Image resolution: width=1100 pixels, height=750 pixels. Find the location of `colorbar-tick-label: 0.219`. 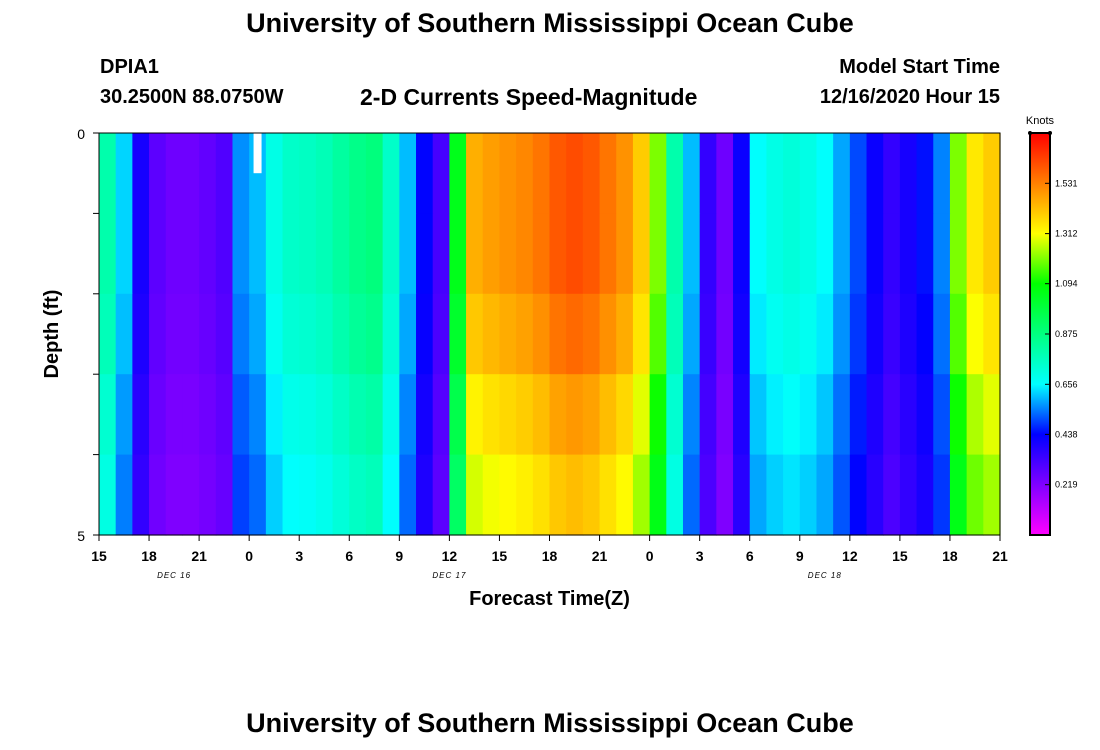

colorbar-tick-label: 0.219 is located at coordinates (1066, 485).